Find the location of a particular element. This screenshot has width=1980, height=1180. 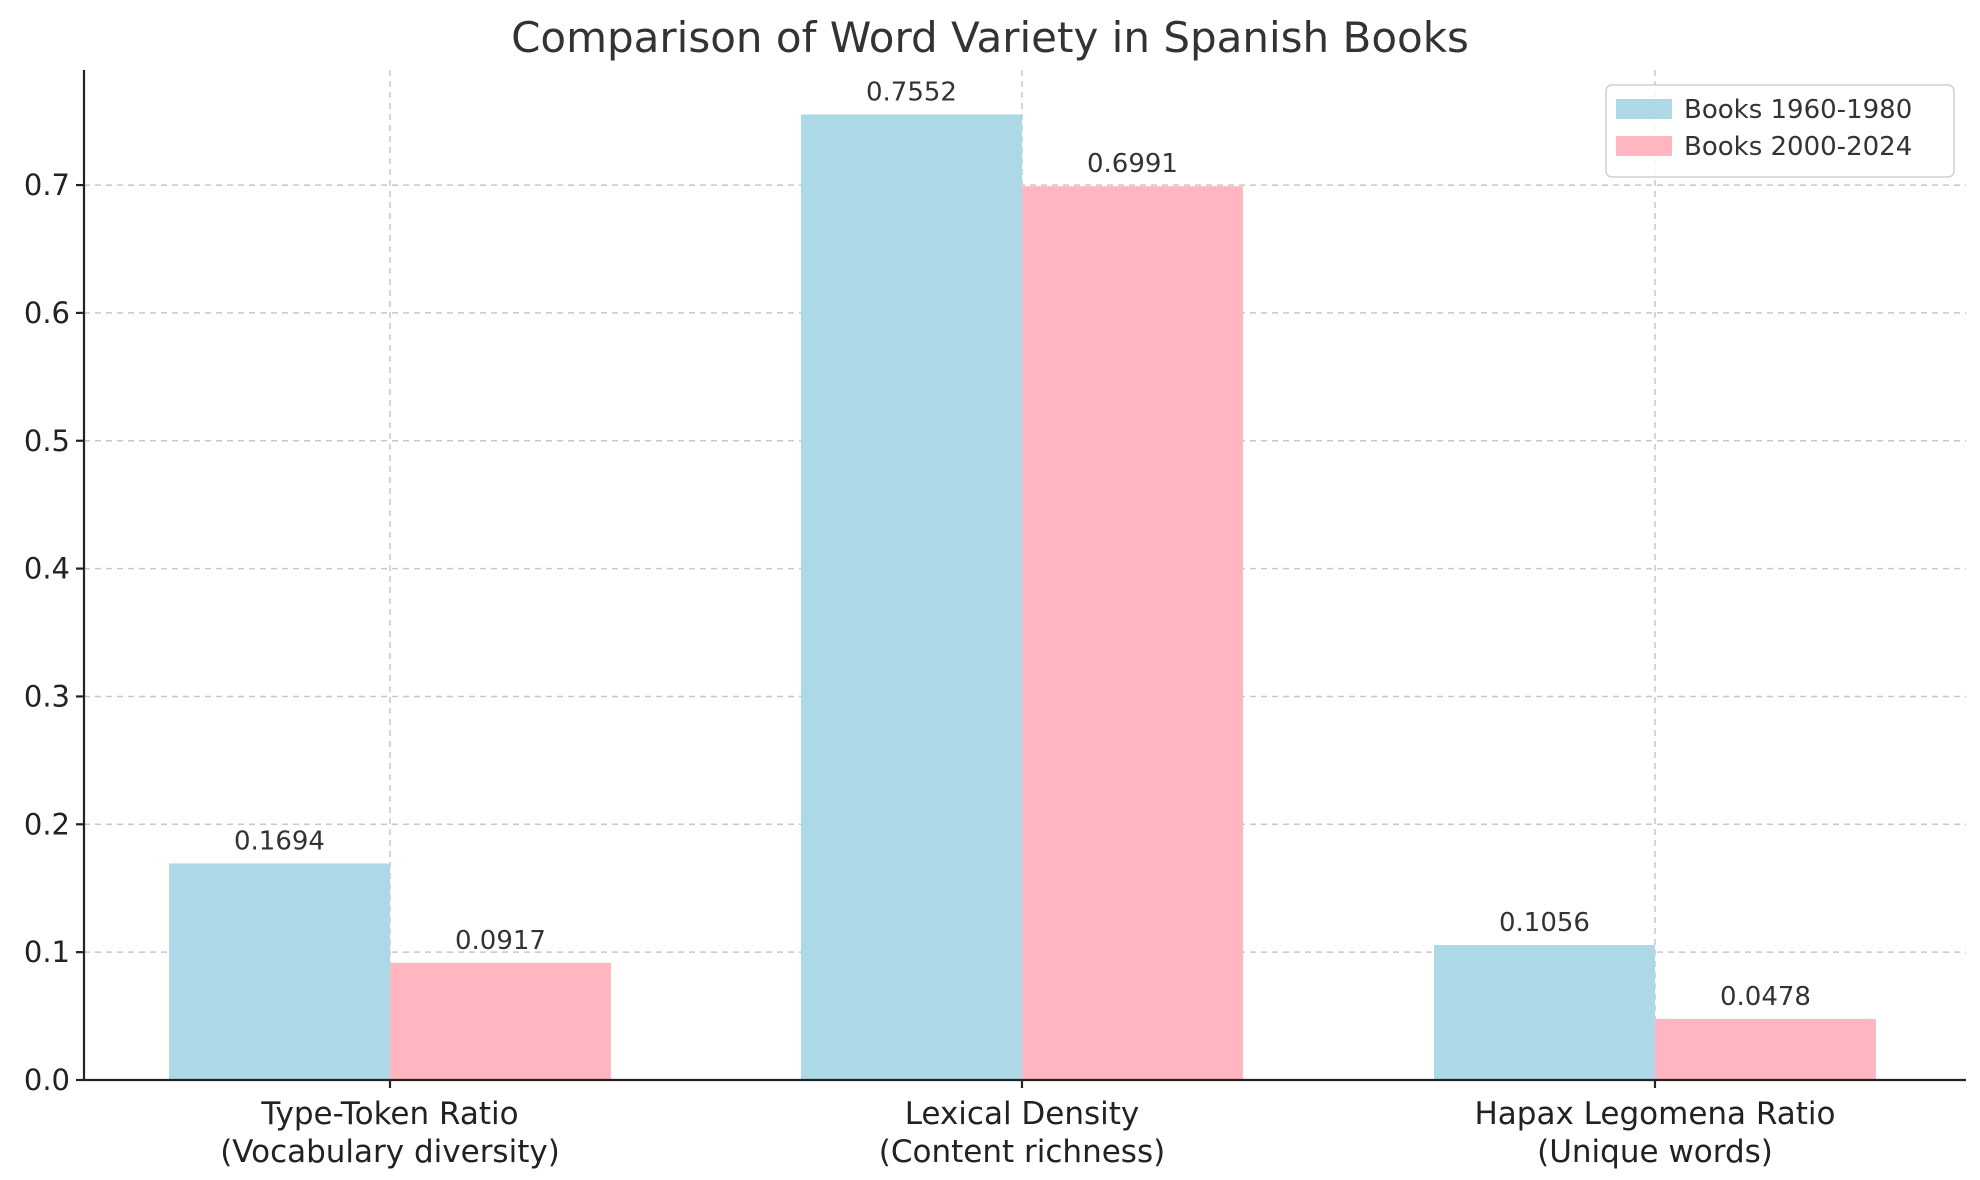

y-tick-label: 0.7 is located at coordinates (47, 185).